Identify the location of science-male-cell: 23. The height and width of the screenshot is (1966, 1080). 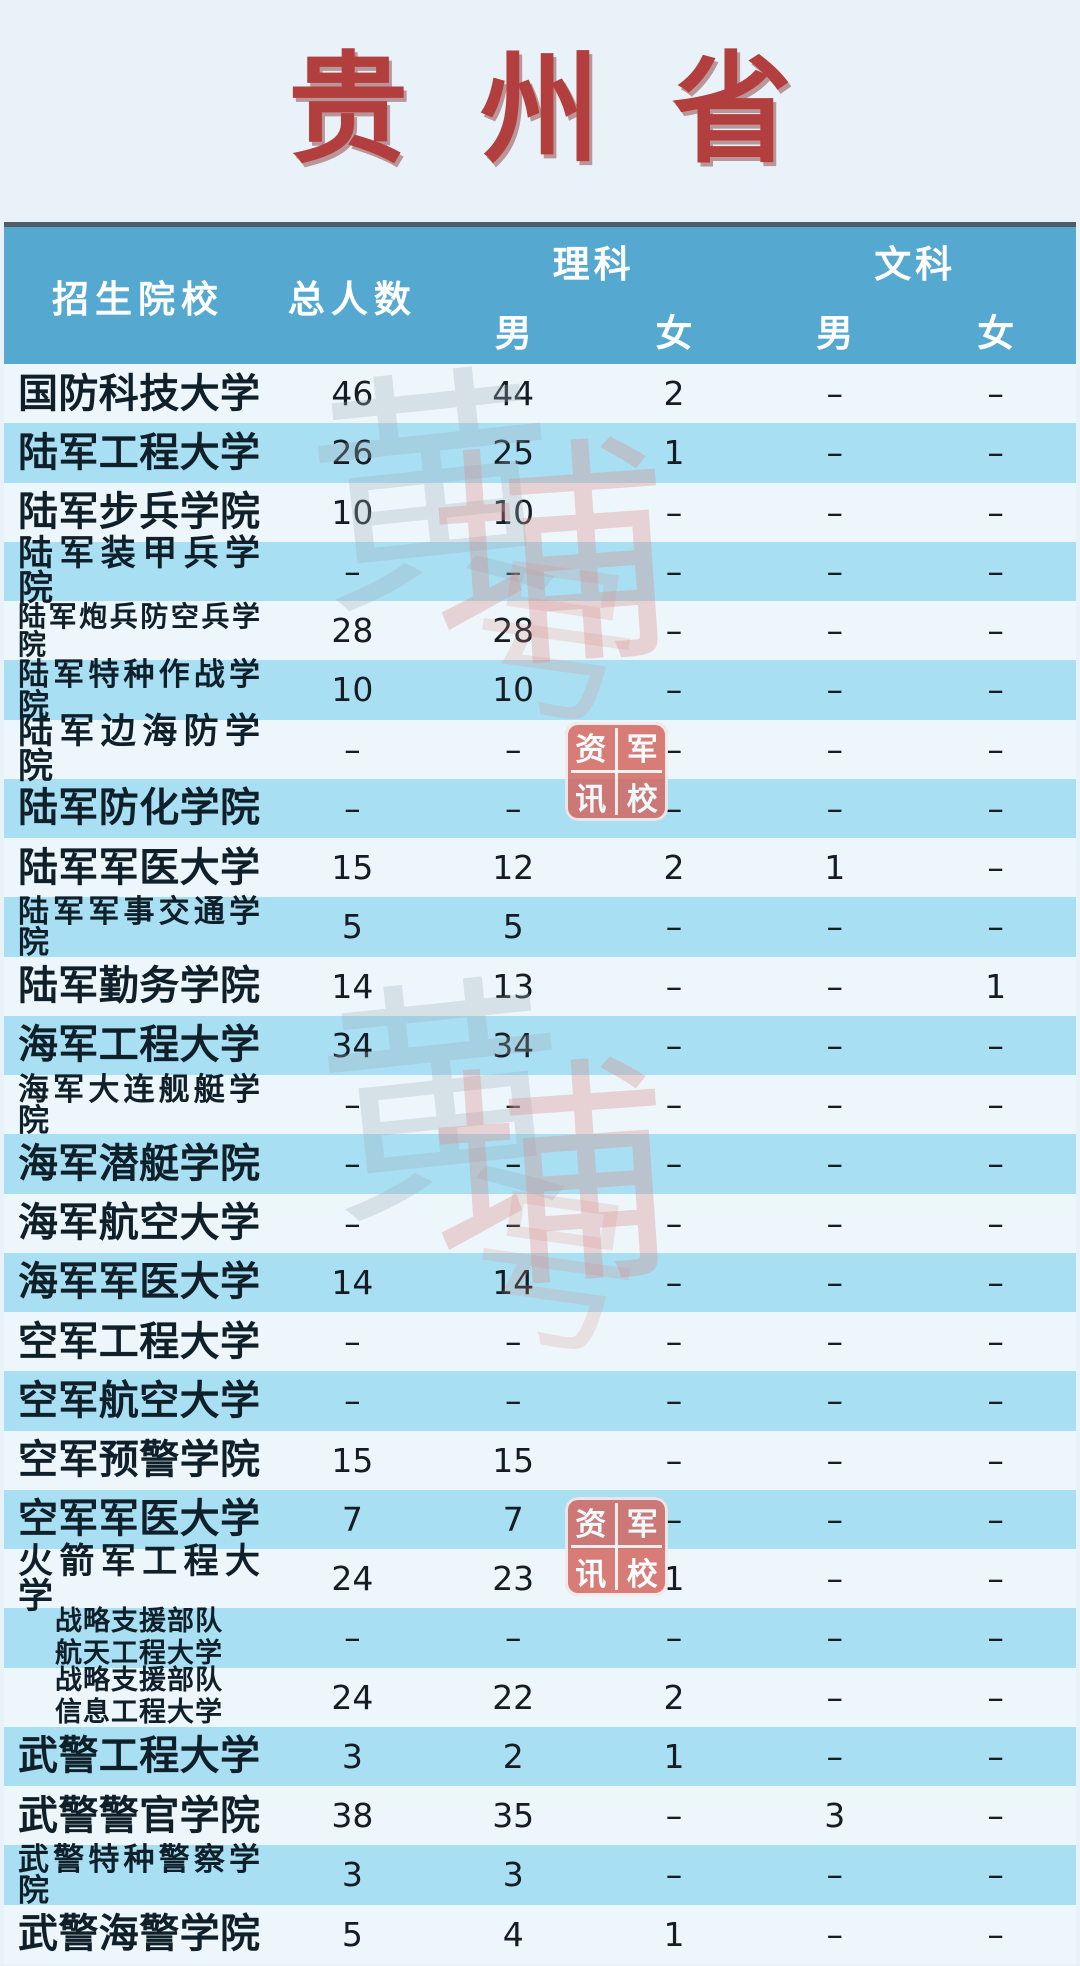
(513, 1579).